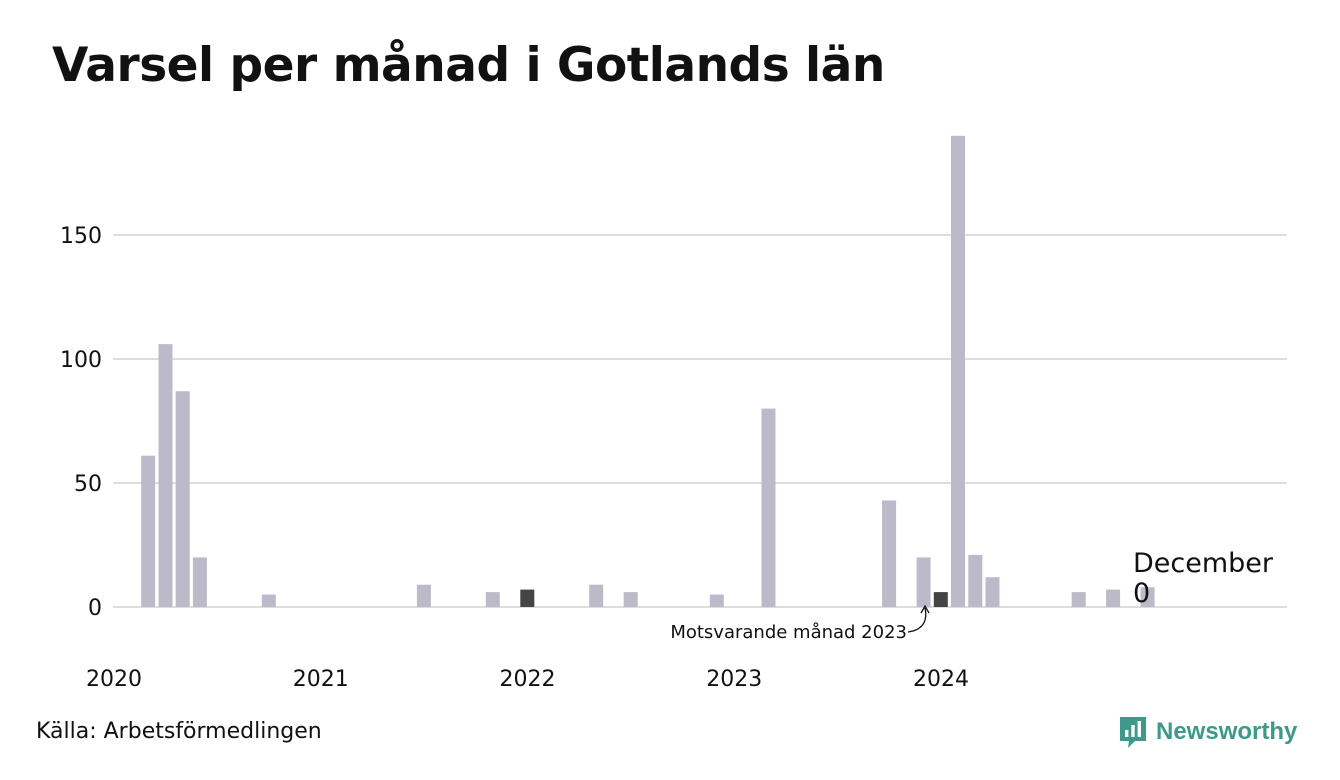 The width and height of the screenshot is (1340, 780). What do you see at coordinates (114, 679) in the screenshot?
I see `x-tick-label: 2020` at bounding box center [114, 679].